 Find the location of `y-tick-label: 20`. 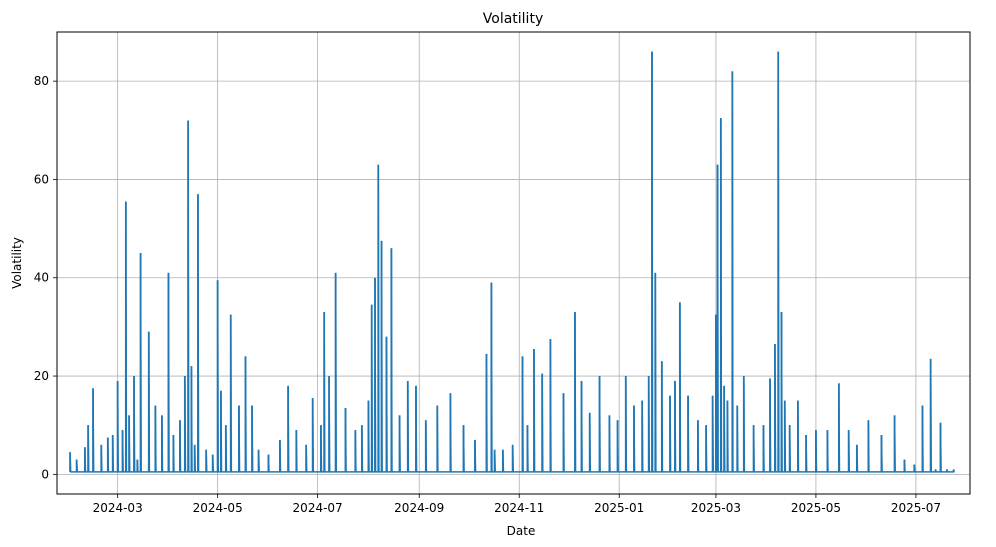

y-tick-label: 20 is located at coordinates (41, 376).